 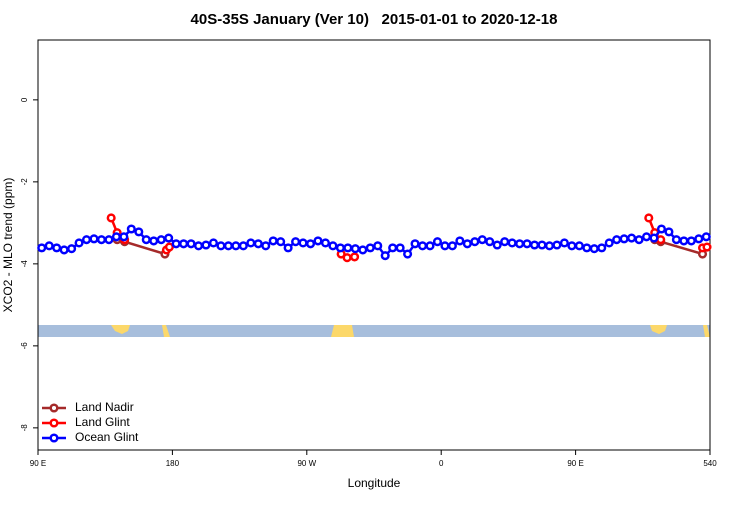 I want to click on x-tick-label: 90 E, so click(x=38, y=463).